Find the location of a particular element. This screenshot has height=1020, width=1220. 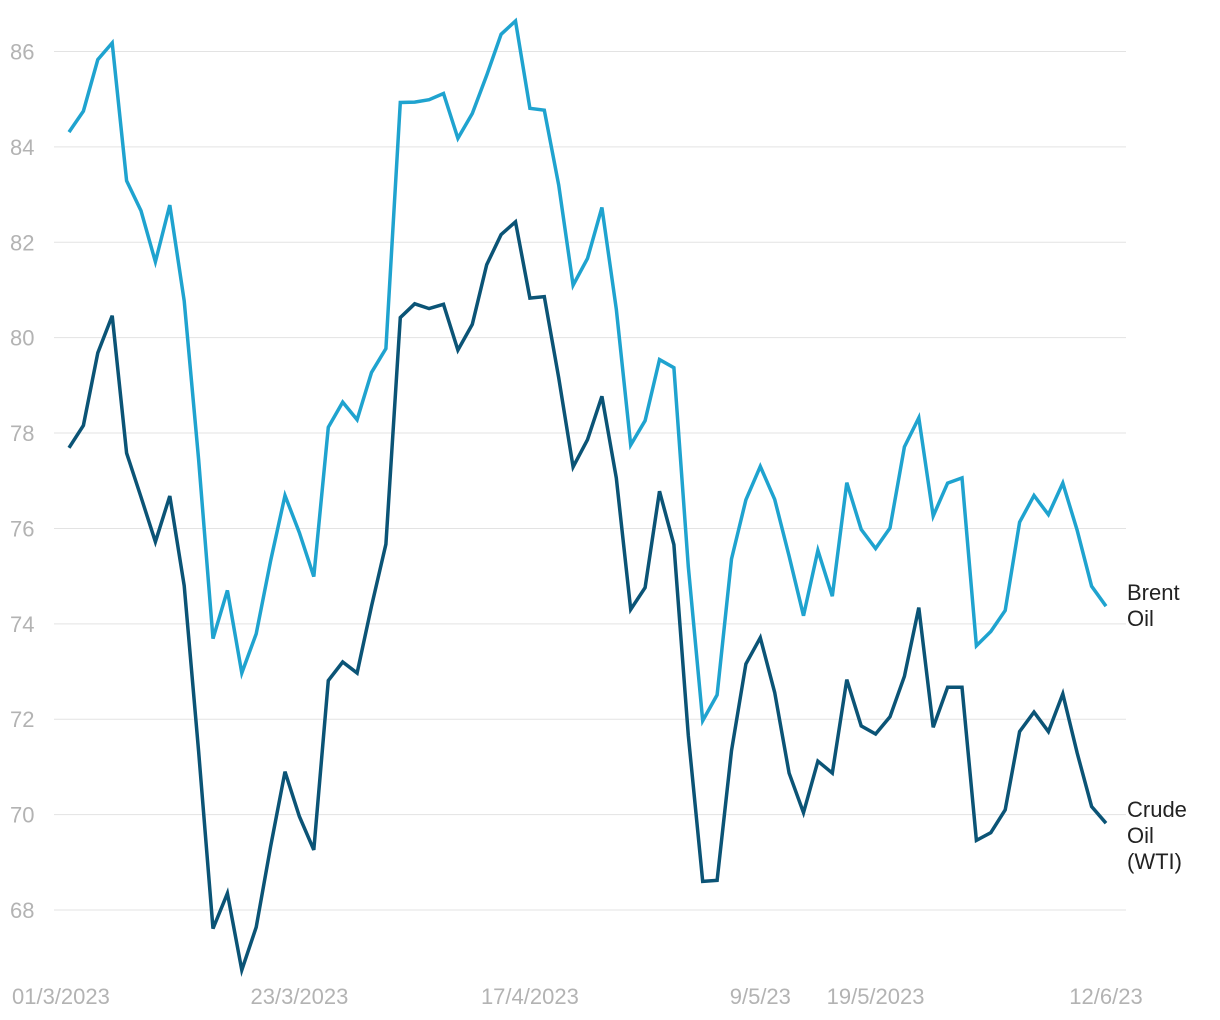

y-tick-label: 86 is located at coordinates (22, 52).